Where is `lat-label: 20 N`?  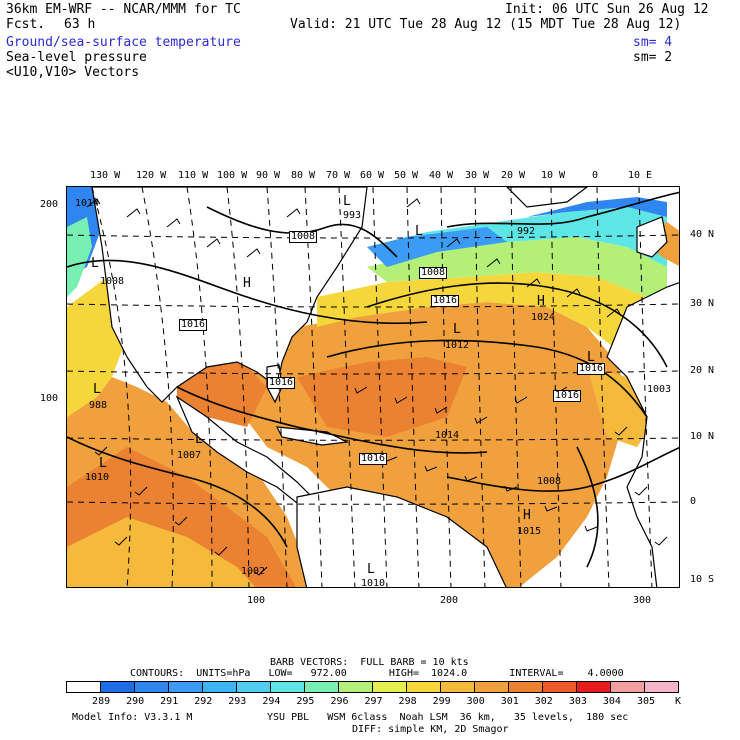
lat-label: 20 N is located at coordinates (702, 370).